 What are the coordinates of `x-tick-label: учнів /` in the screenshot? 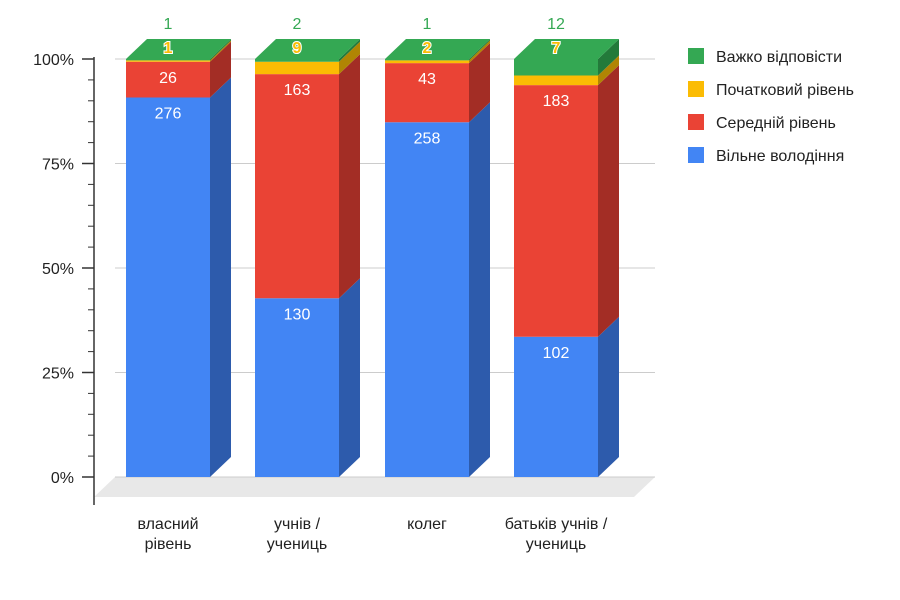 It's located at (297, 524).